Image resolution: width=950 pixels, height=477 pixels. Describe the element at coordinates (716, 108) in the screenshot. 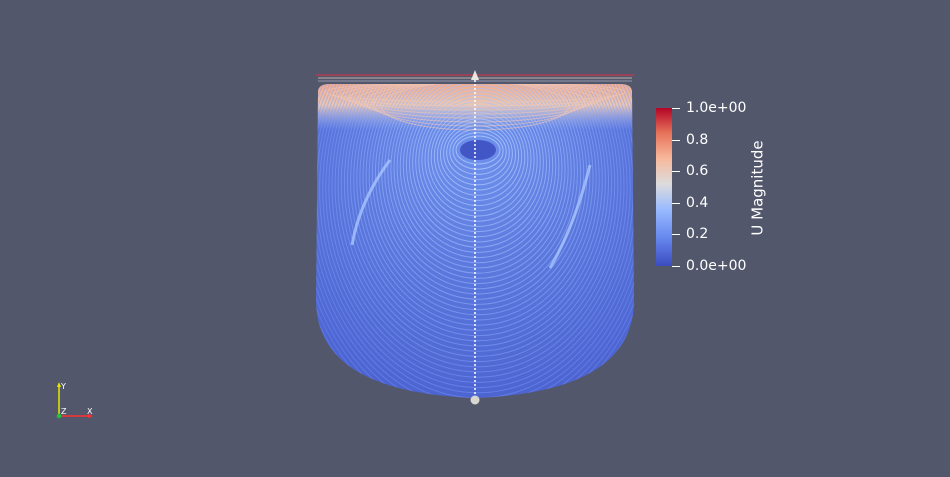

I see `color-legend-tick-label: 1.0e+00` at that location.